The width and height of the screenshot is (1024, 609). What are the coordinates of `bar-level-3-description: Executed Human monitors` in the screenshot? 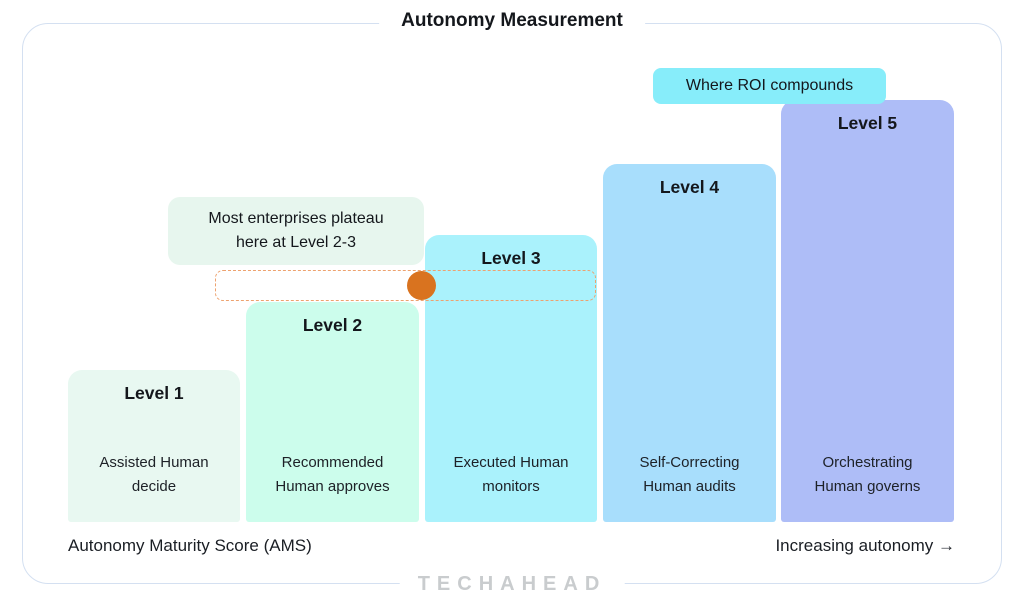 It's located at (511, 474).